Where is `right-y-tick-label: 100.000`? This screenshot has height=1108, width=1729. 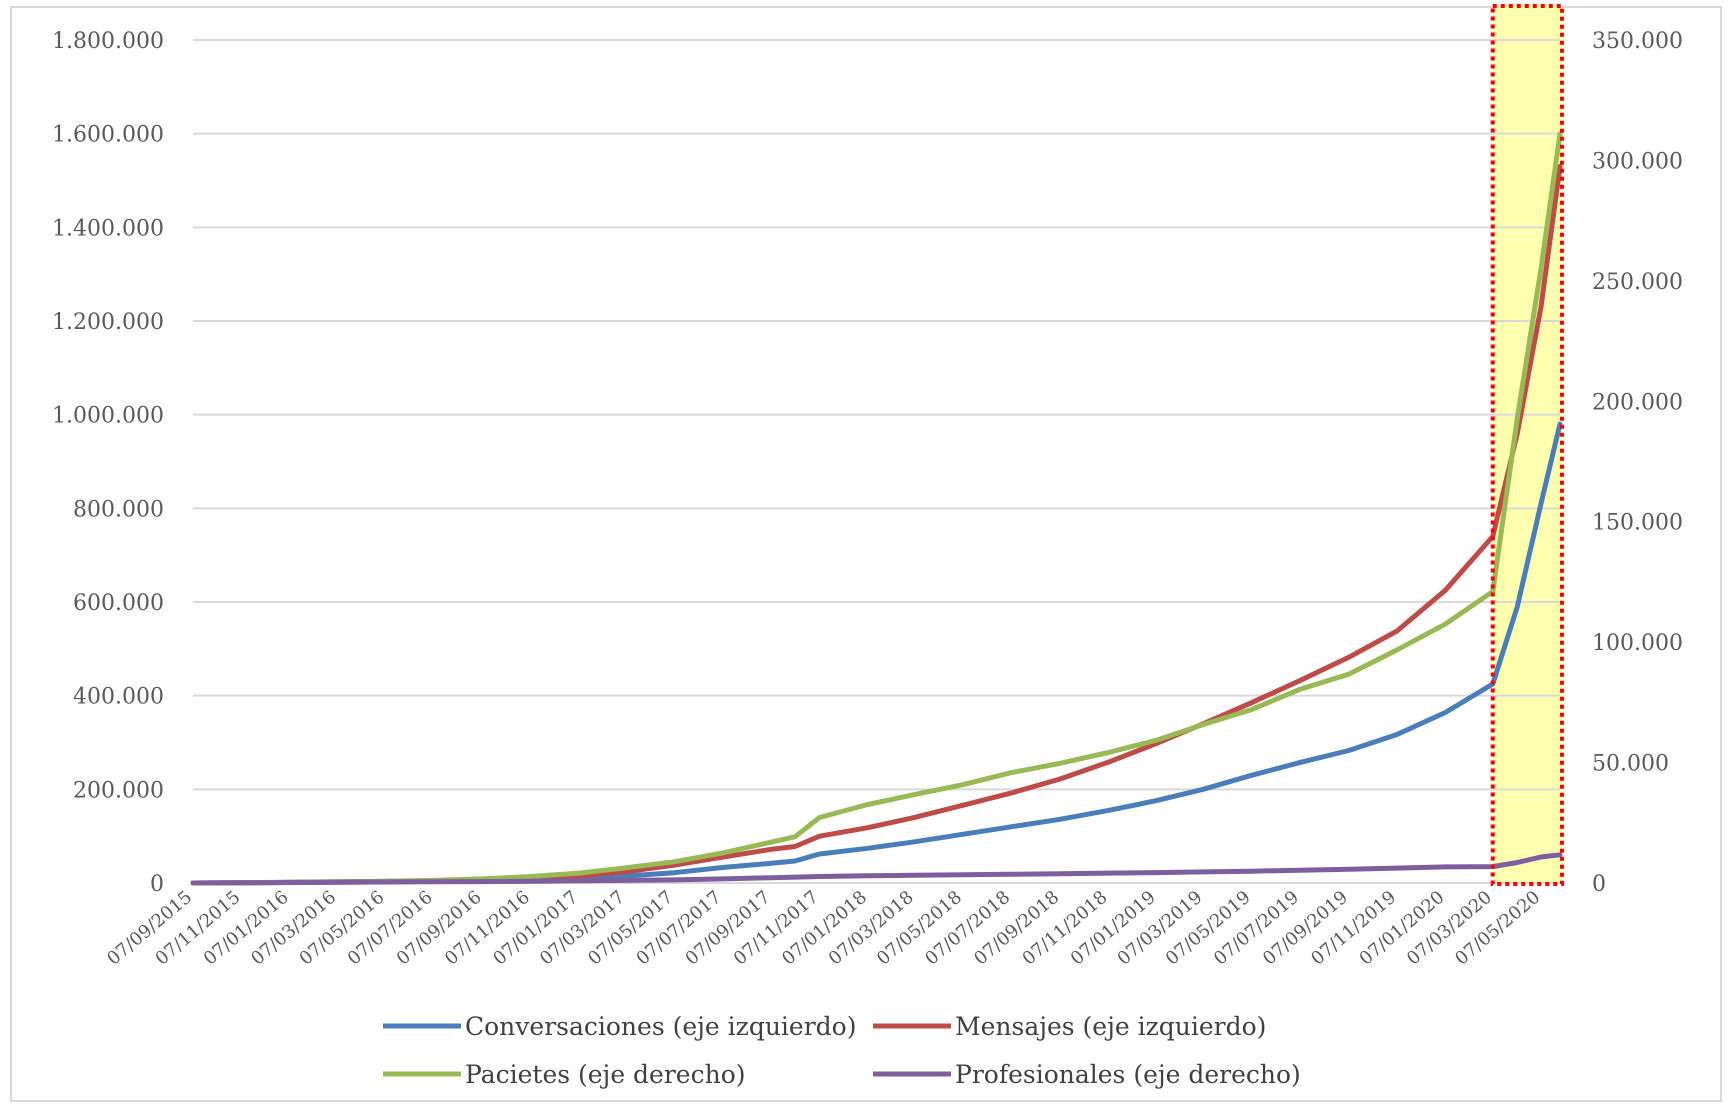
right-y-tick-label: 100.000 is located at coordinates (1637, 643).